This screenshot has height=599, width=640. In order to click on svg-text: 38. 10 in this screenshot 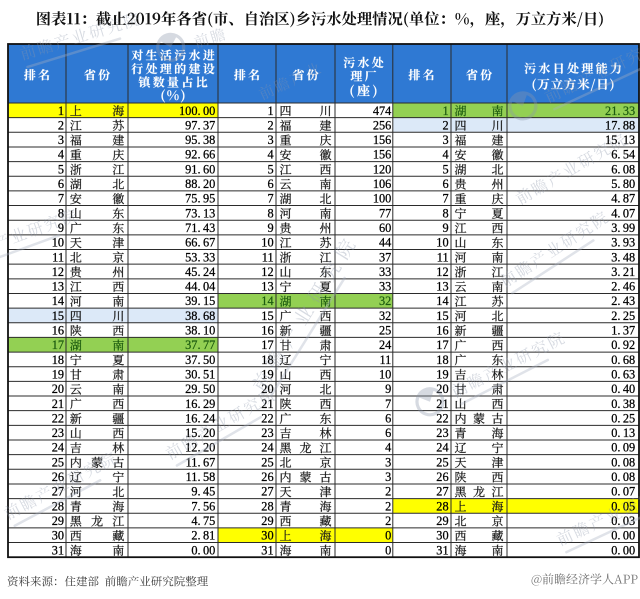, I will do `click(200, 331)`.